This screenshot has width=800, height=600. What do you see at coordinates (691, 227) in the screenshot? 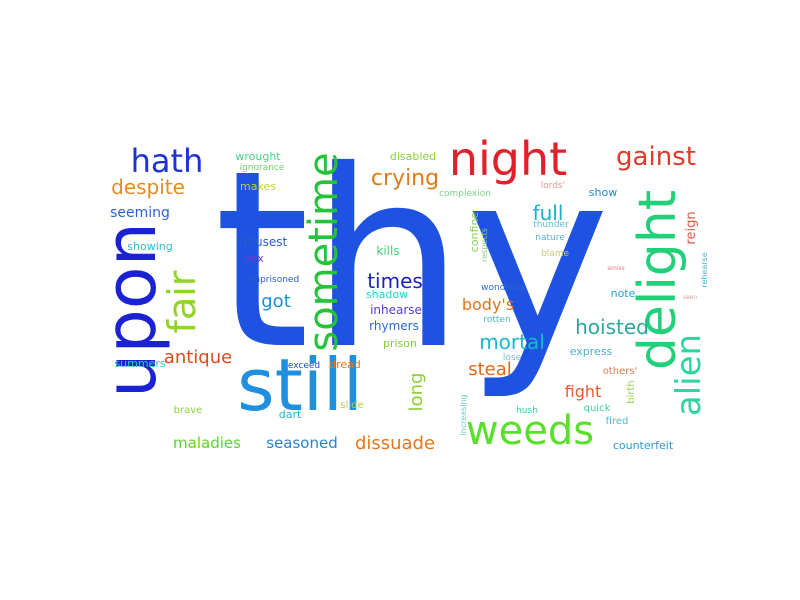
I see `word-reign: reign` at bounding box center [691, 227].